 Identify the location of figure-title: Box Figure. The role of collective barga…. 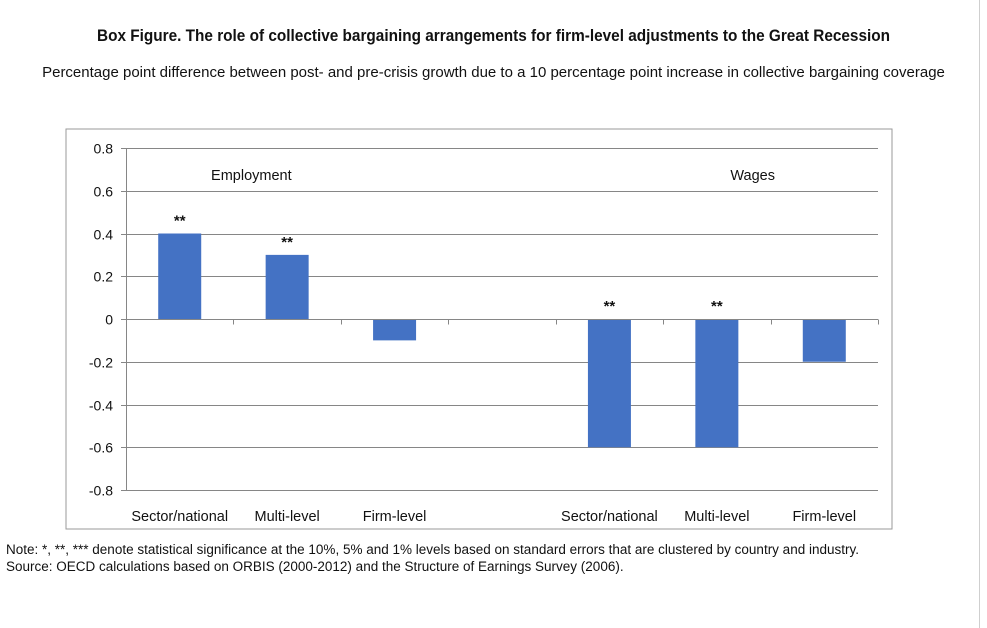
(493, 36).